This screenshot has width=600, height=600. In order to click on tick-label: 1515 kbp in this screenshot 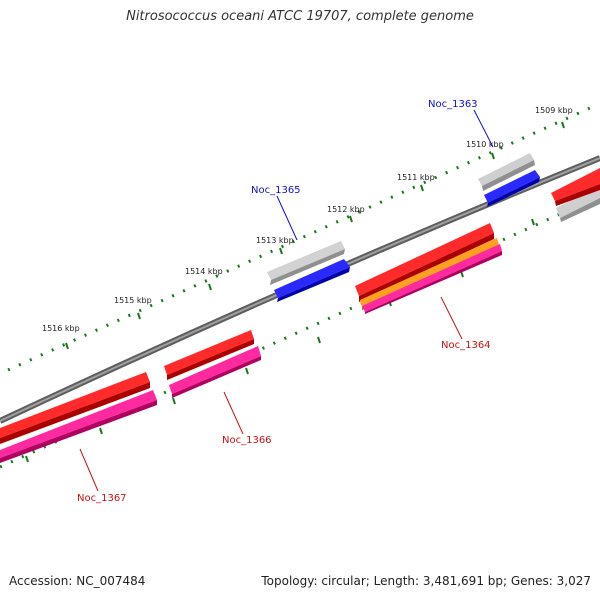, I will do `click(133, 300)`.